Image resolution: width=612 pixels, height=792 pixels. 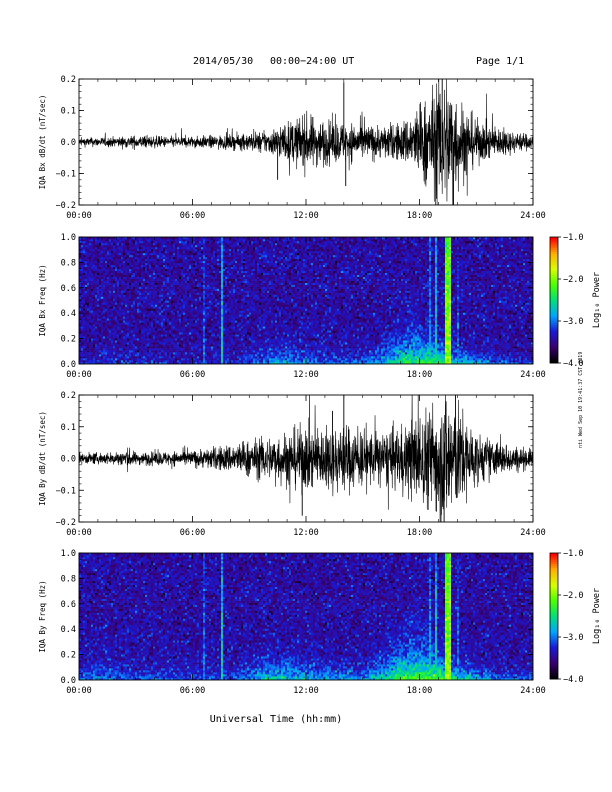 I want to click on x-axis-label: Universal Time (hh:mm), so click(x=276, y=719).